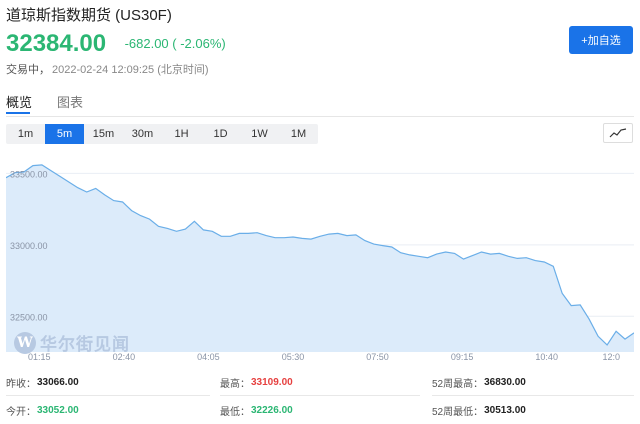 The height and width of the screenshot is (424, 640). Describe the element at coordinates (21, 384) in the screenshot. I see `stat-label: 昨收：` at that location.